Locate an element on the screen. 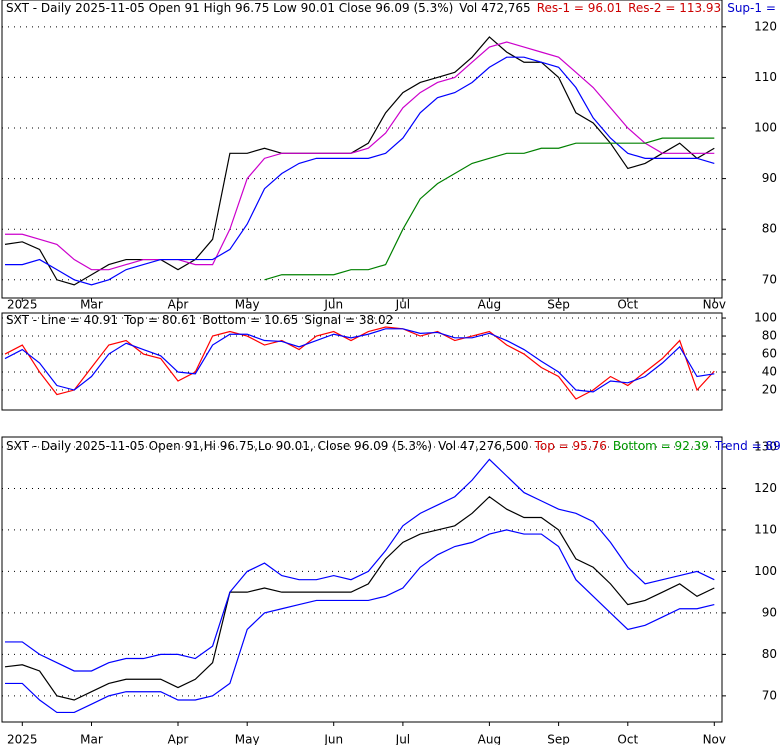 The width and height of the screenshot is (780, 745). y-tick-label: 130 is located at coordinates (765, 446).